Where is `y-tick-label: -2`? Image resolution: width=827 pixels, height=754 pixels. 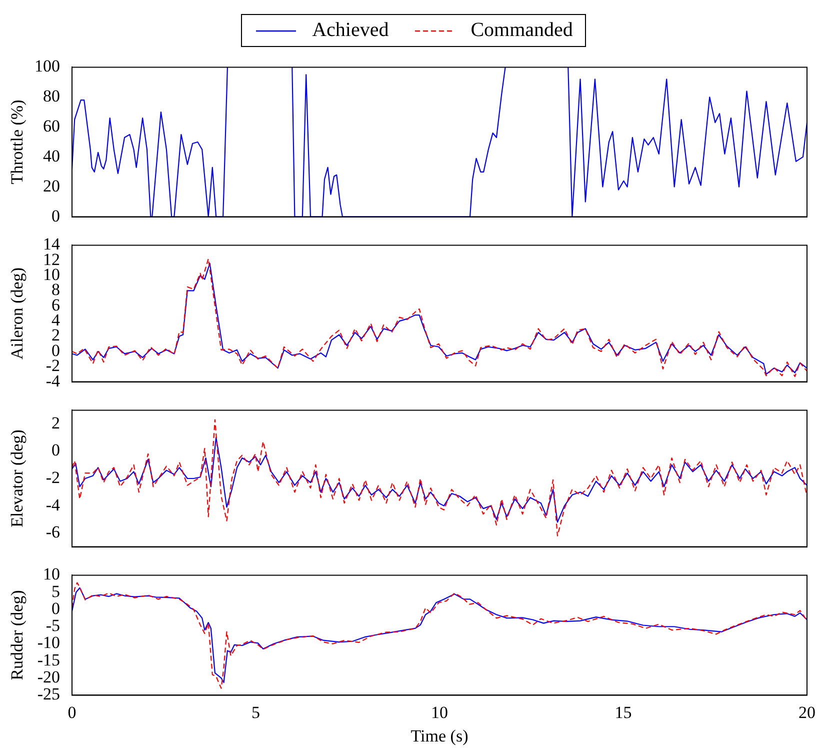 y-tick-label: -2 is located at coordinates (53, 477).